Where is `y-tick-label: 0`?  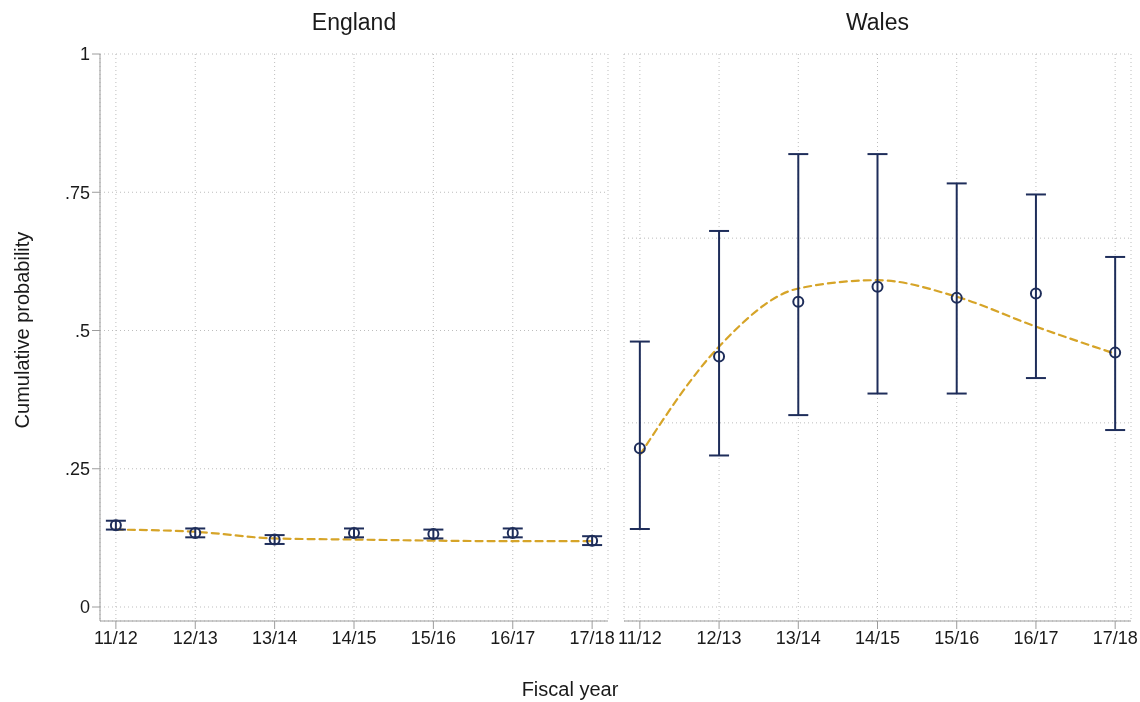
y-tick-label: 0 is located at coordinates (84, 607).